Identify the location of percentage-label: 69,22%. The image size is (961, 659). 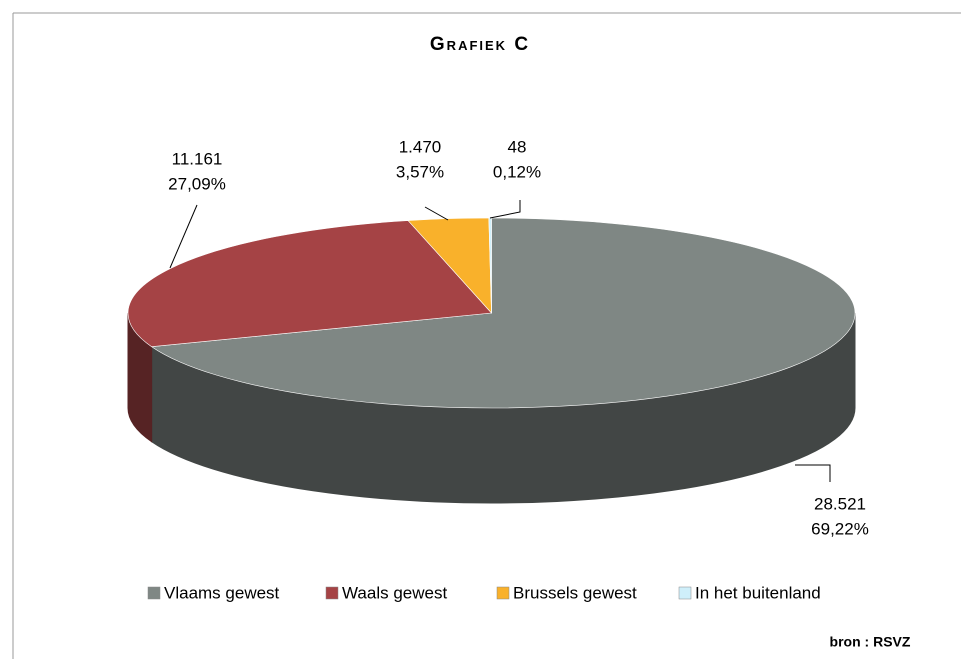
(840, 528).